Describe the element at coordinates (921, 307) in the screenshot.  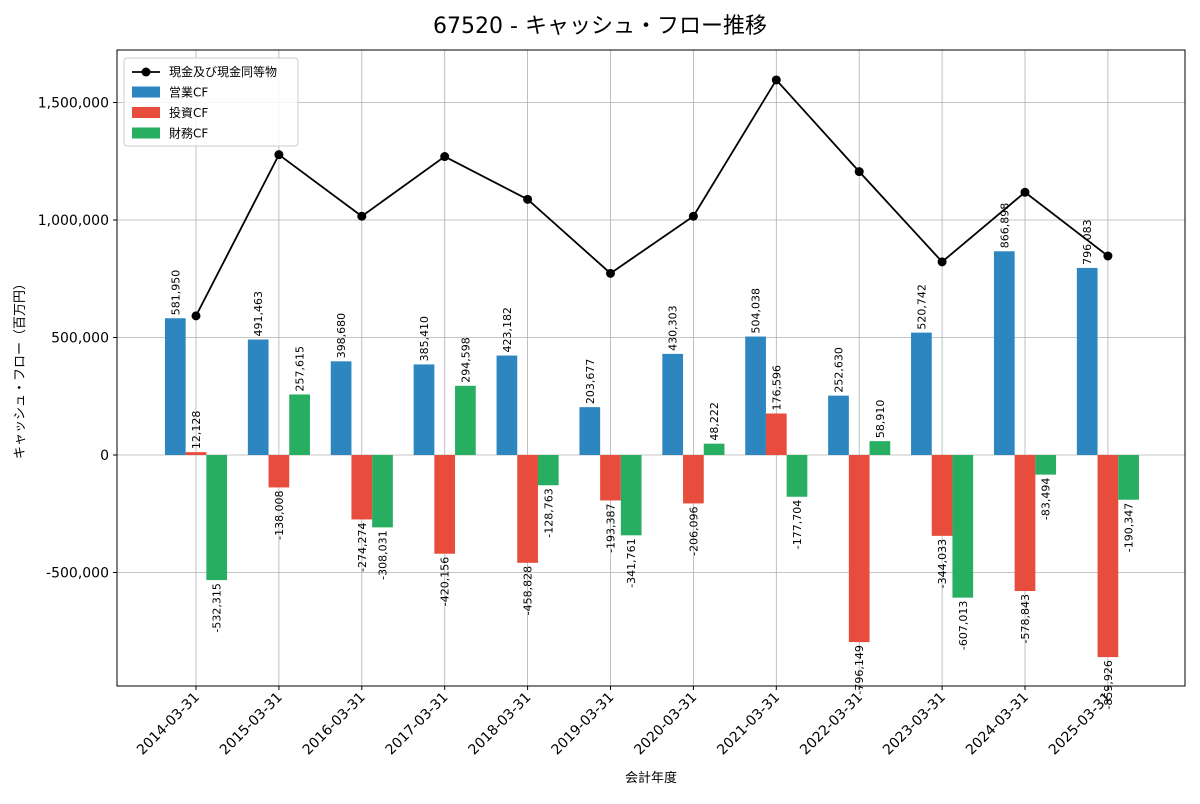
I see `bar-value-label: 520,742` at that location.